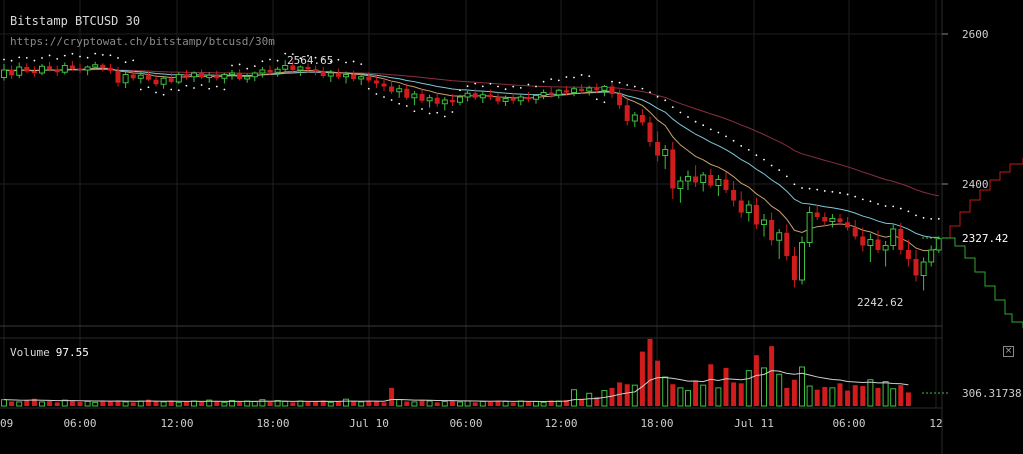  I want to click on volume-last-value: 306.31738, so click(992, 393).